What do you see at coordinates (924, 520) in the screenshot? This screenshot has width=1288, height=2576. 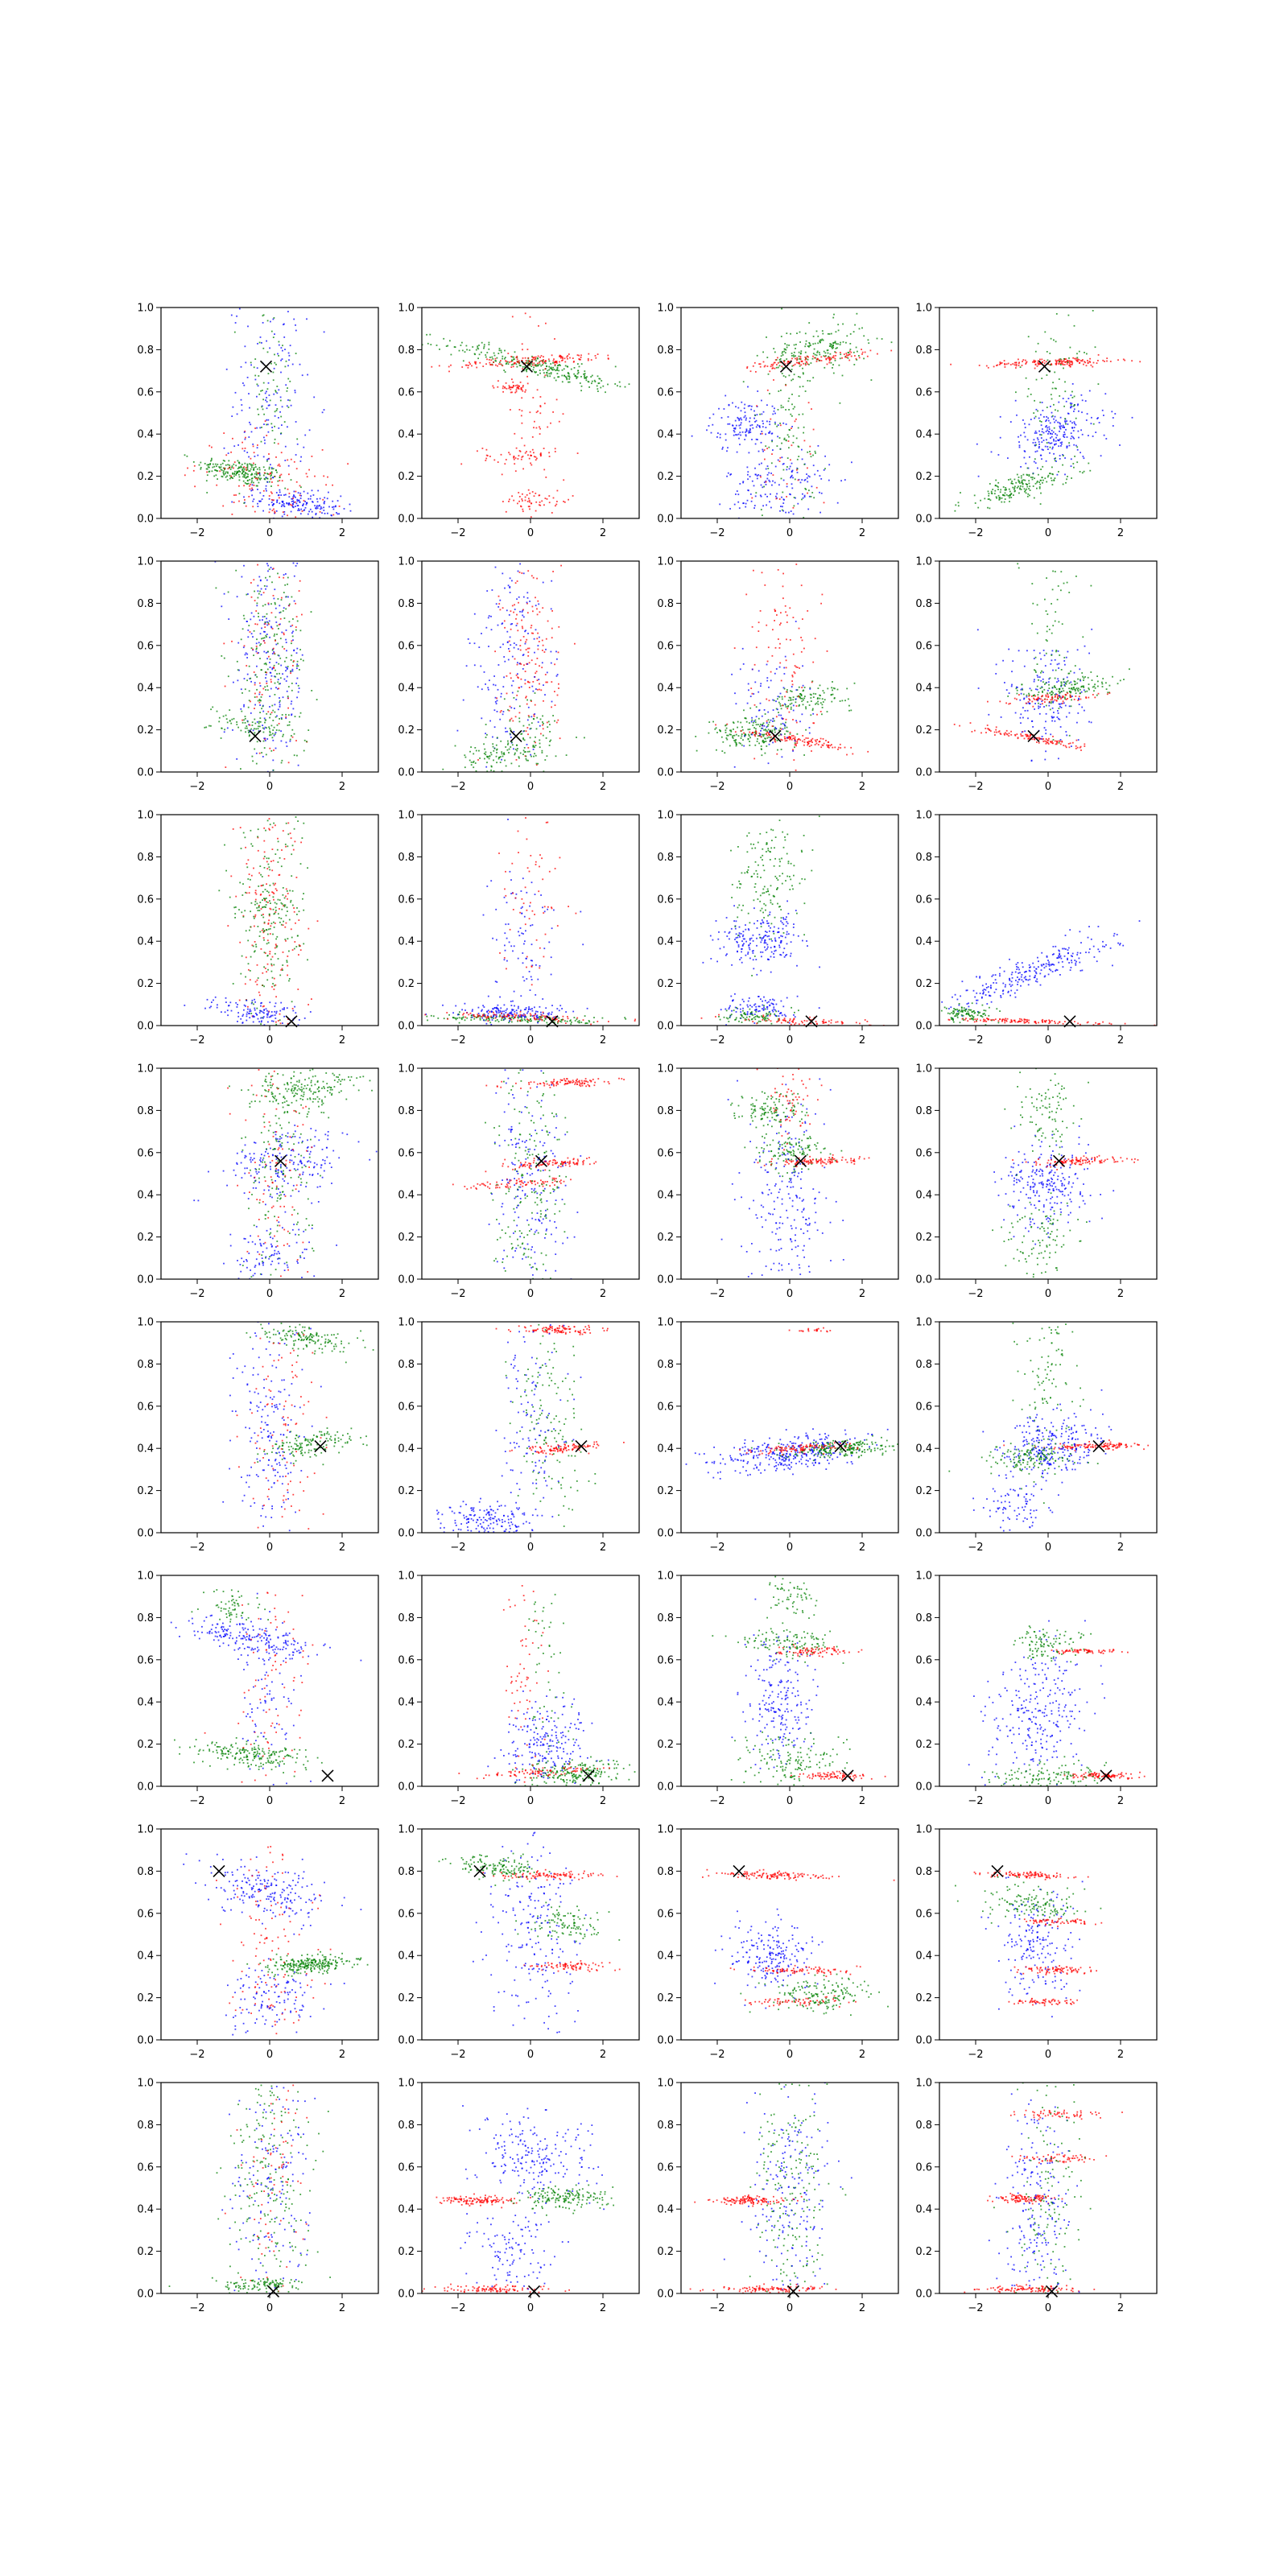 I see `y-tick-label: 0.0` at bounding box center [924, 520].